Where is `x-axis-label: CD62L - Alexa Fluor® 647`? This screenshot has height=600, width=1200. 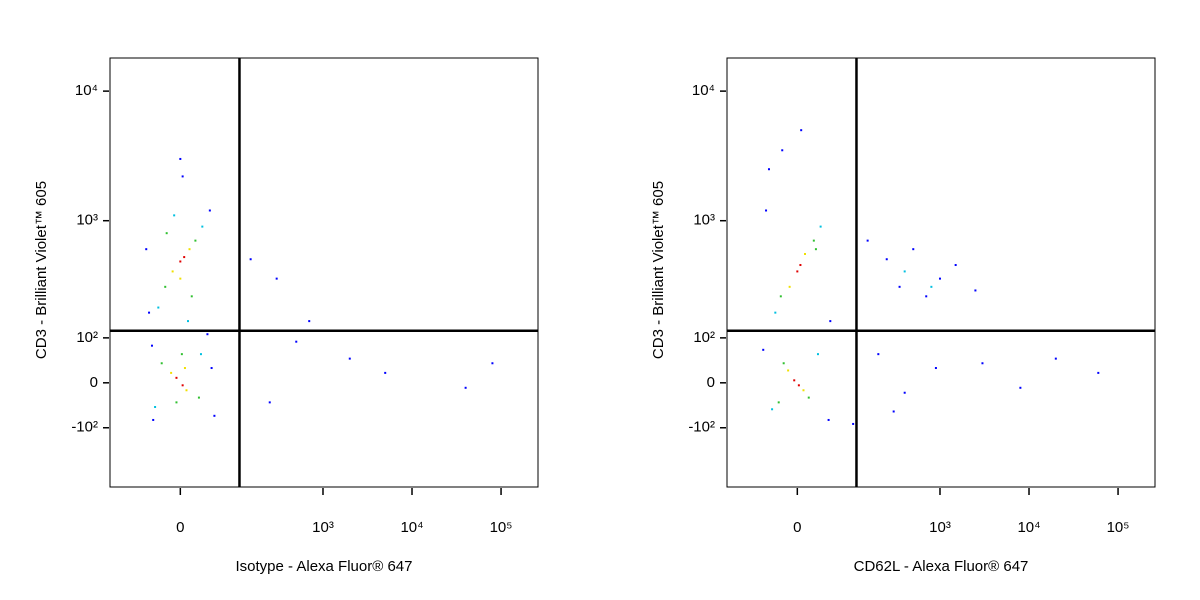
x-axis-label: CD62L - Alexa Fluor® 647 is located at coordinates (941, 566).